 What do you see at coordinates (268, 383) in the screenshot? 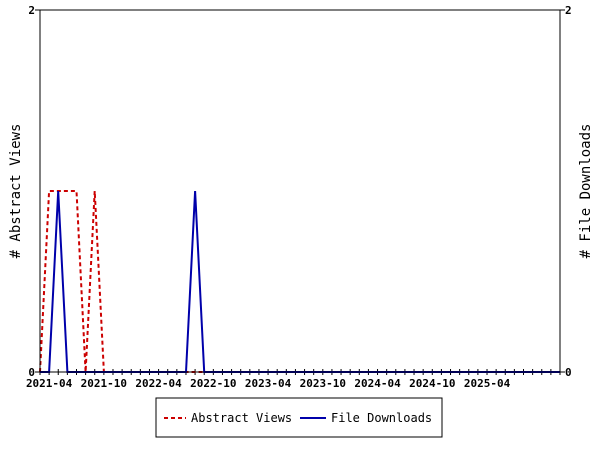
I see `x-axis-tick-label: 2023-04` at bounding box center [268, 383].